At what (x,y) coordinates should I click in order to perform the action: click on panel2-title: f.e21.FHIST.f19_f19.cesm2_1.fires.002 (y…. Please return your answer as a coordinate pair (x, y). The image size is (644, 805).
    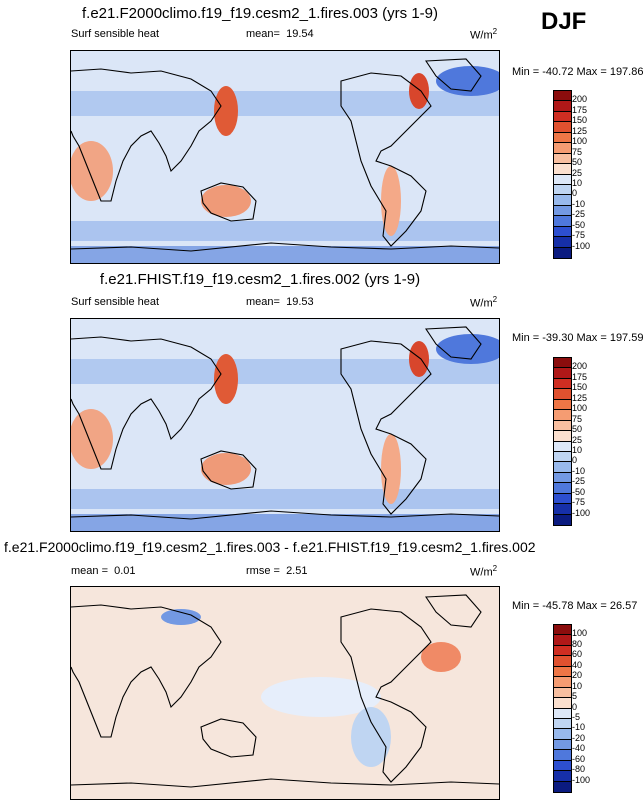
    Looking at the image, I should click on (260, 279).